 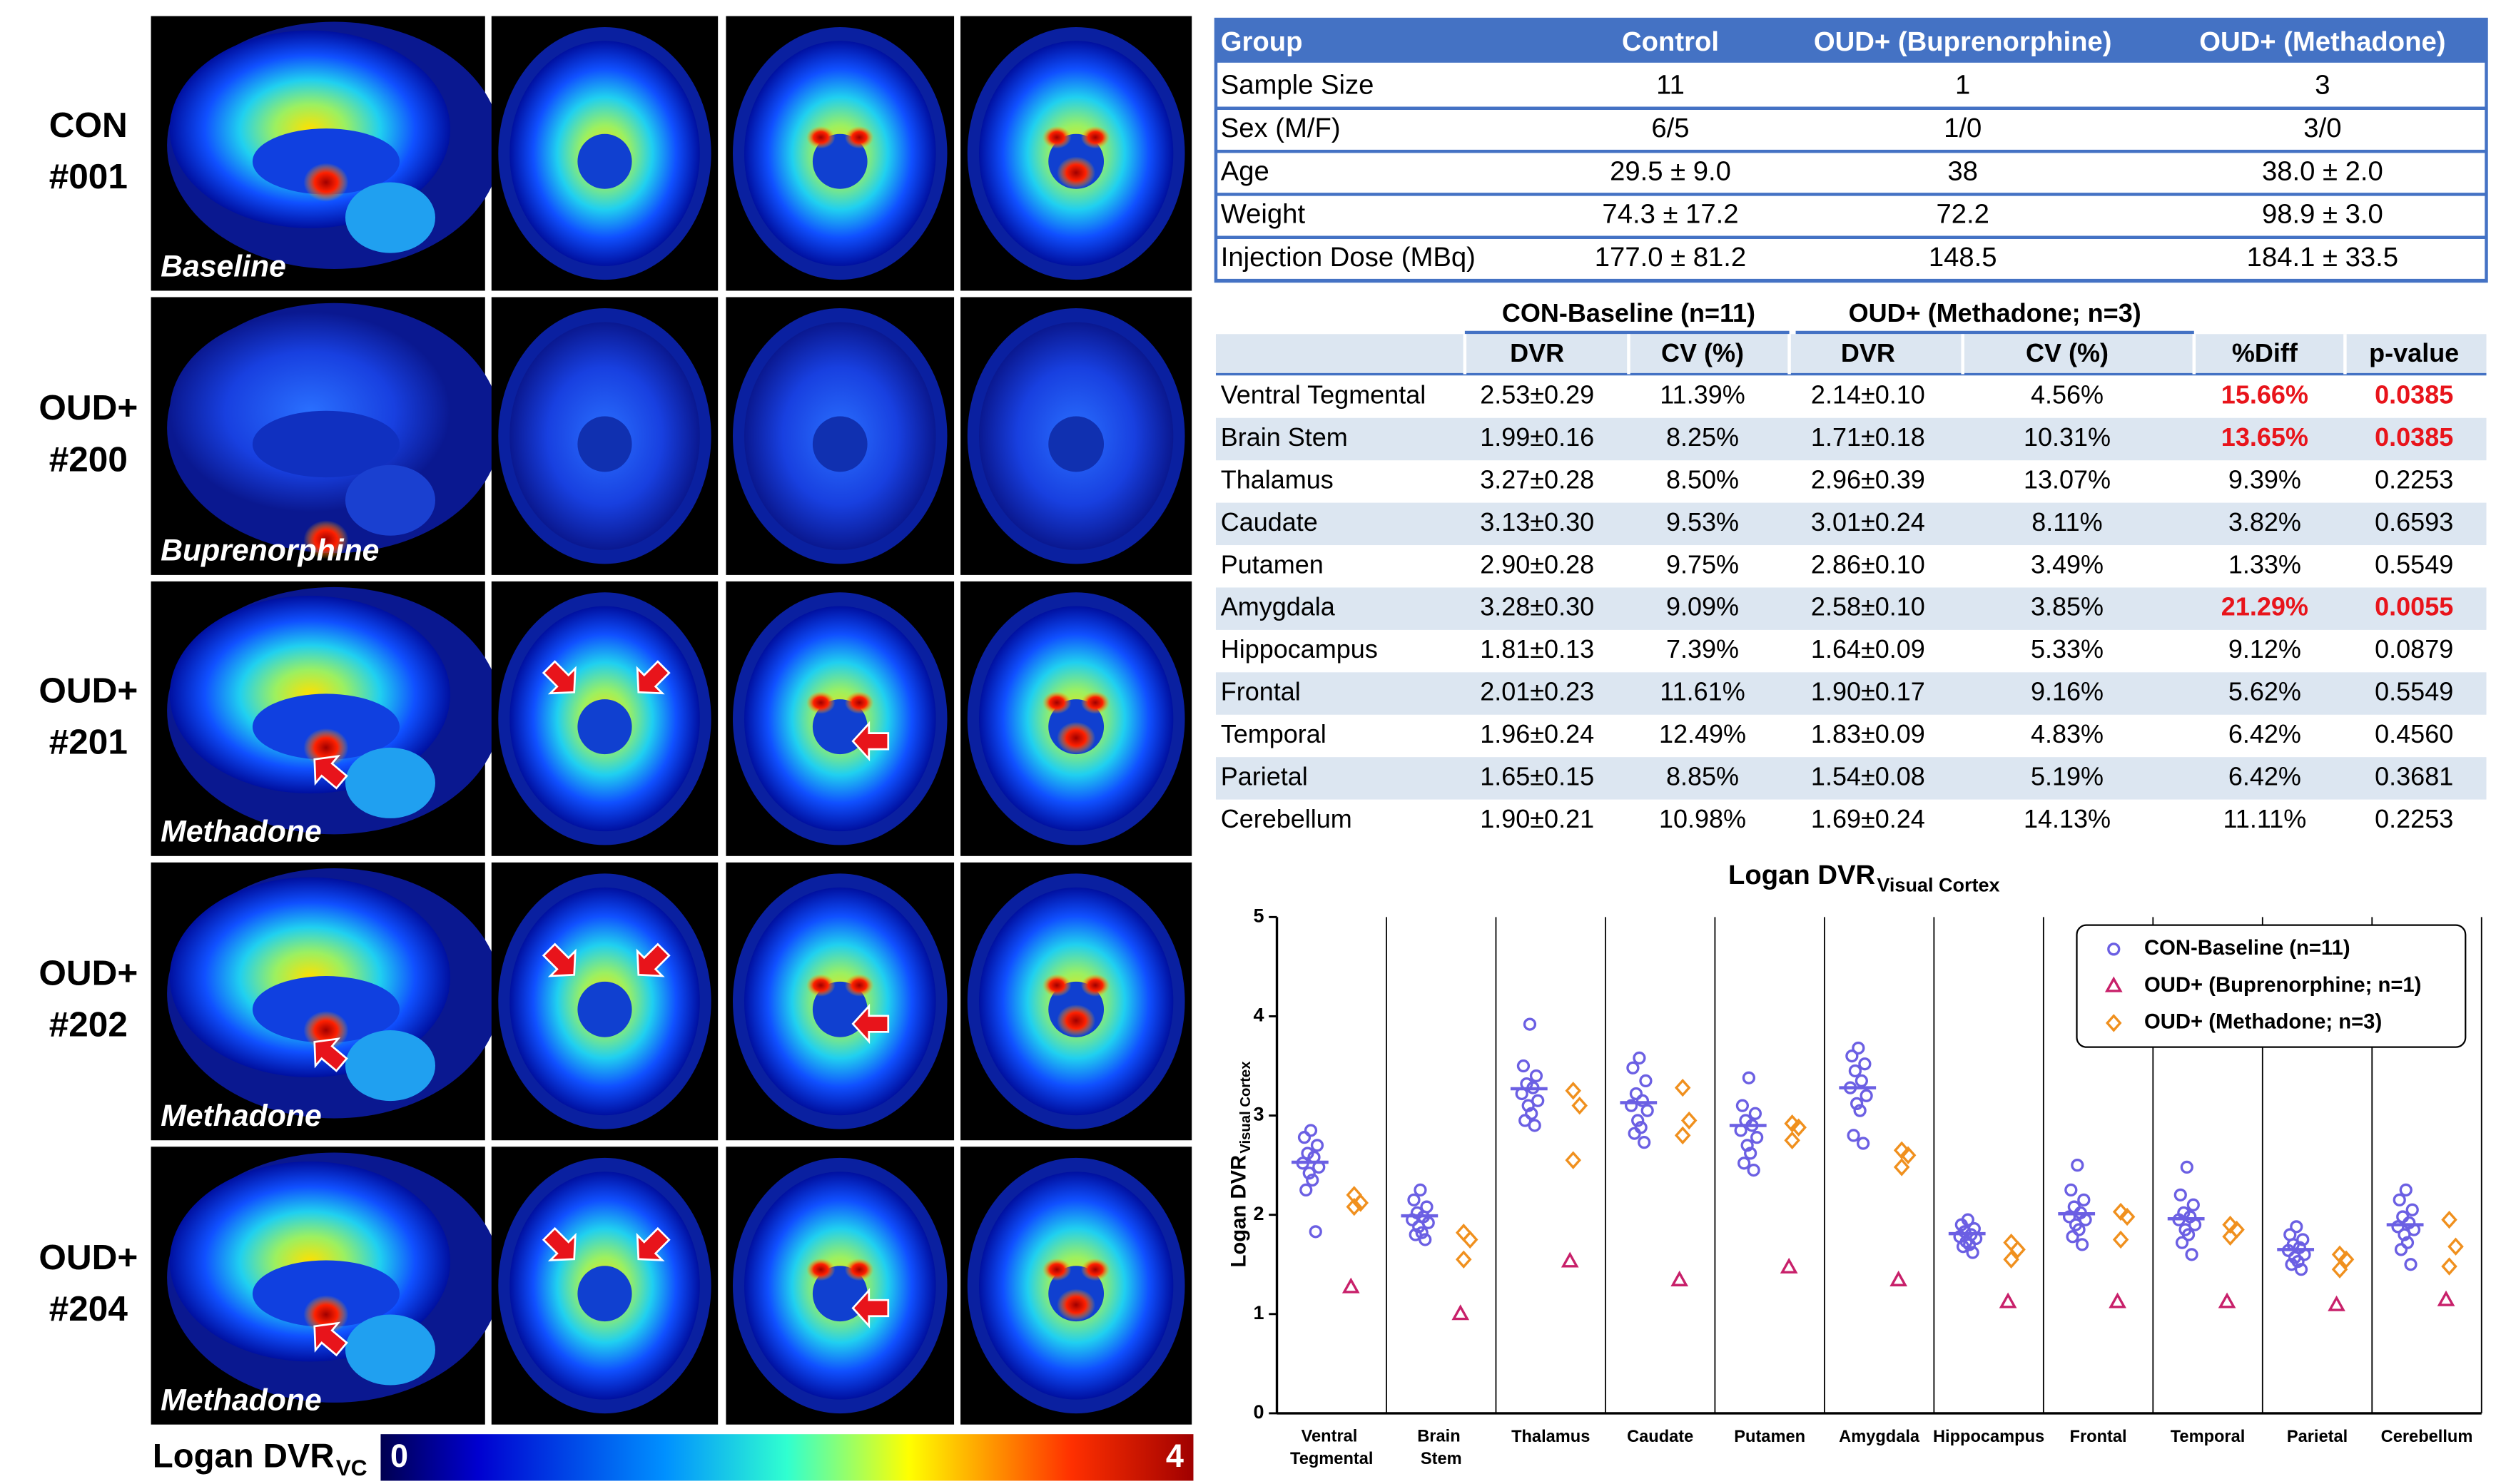 What do you see at coordinates (326, 726) in the screenshot?
I see `ventricle` at bounding box center [326, 726].